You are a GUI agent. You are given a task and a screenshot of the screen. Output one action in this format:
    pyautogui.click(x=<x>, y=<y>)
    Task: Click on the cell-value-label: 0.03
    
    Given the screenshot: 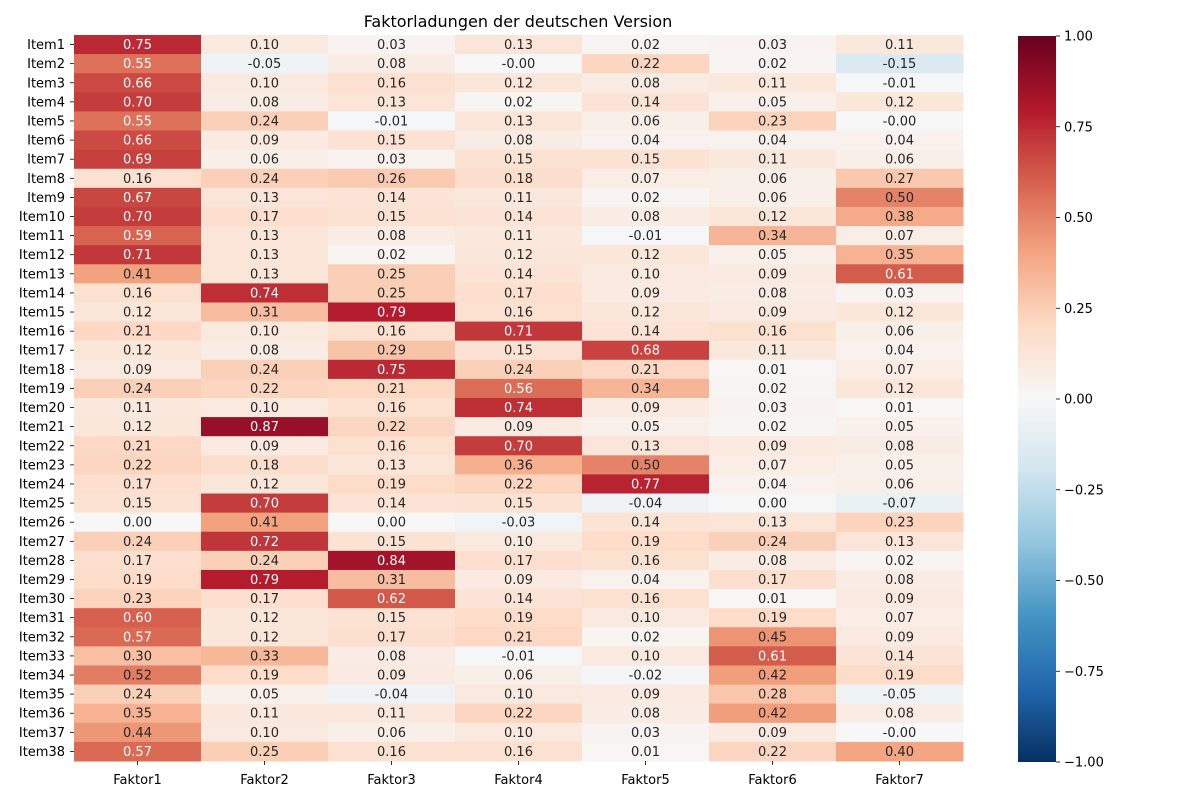 What is the action you would take?
    pyautogui.click(x=391, y=45)
    